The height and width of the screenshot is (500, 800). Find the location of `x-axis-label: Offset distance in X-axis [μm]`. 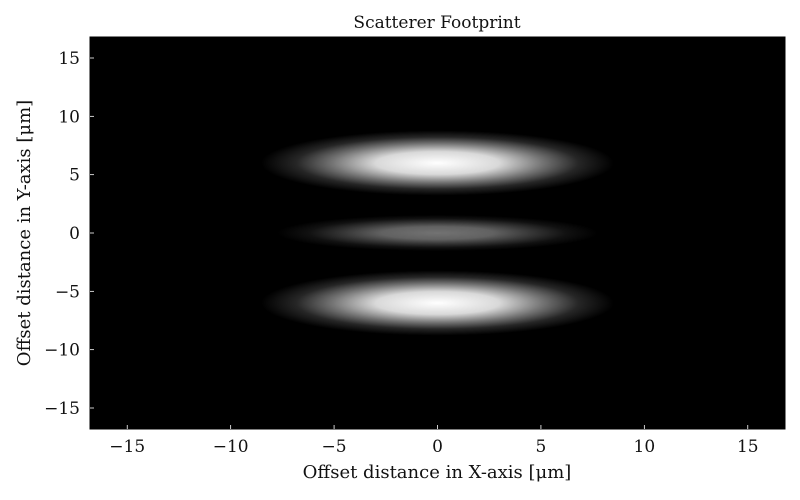

x-axis-label: Offset distance in X-axis [μm] is located at coordinates (437, 472).